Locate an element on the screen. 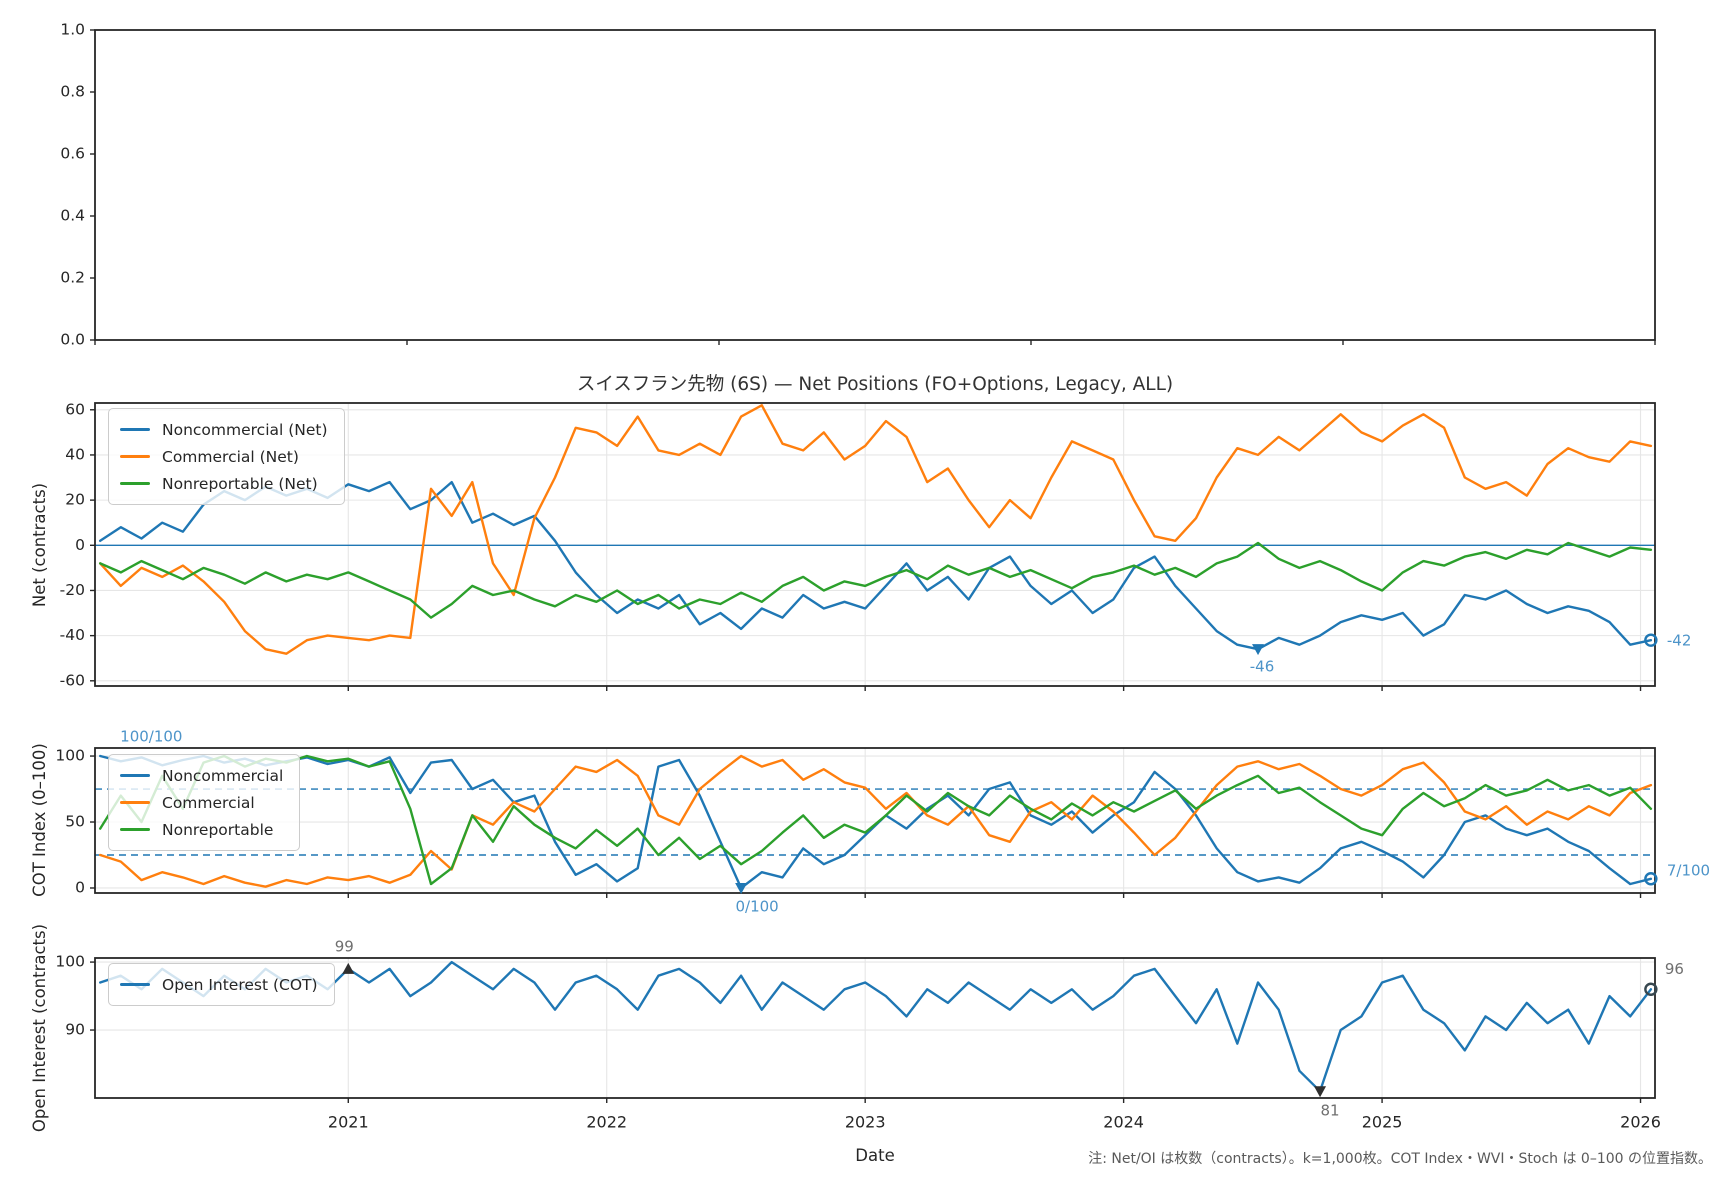 Image resolution: width=1728 pixels, height=1180 pixels. x-tick-label: 2025 is located at coordinates (1382, 1122).